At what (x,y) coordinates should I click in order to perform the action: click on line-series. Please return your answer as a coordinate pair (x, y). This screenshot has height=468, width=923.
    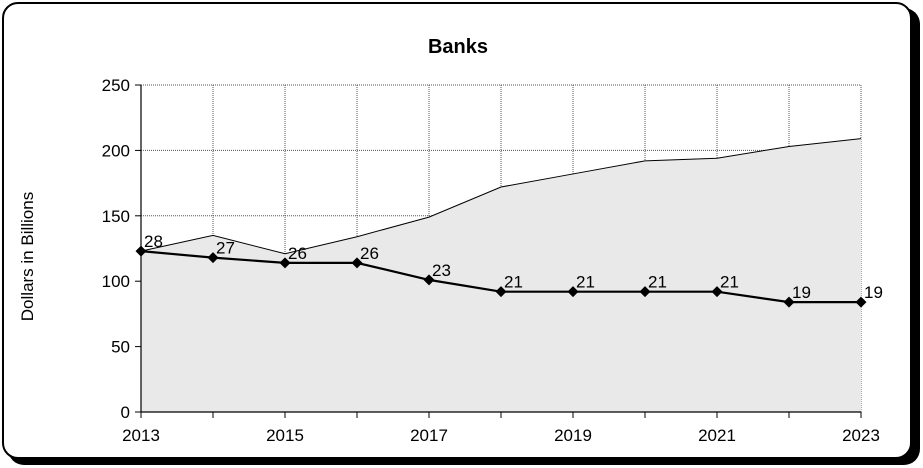
    Looking at the image, I should click on (501, 276).